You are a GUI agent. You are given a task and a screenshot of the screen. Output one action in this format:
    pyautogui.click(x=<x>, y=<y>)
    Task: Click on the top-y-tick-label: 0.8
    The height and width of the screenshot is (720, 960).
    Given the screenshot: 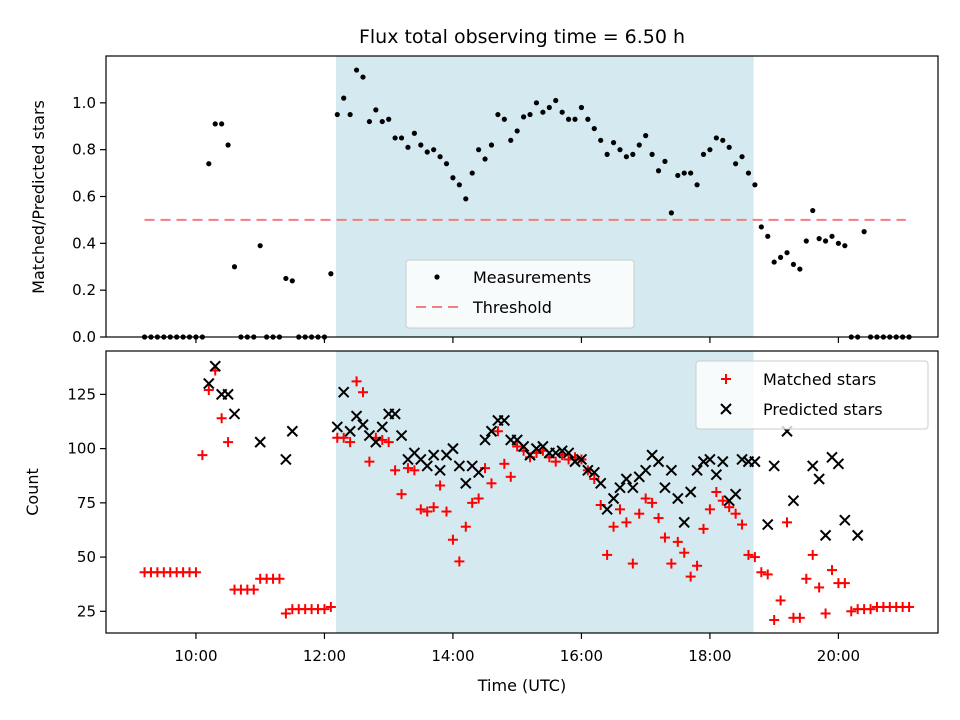 What is the action you would take?
    pyautogui.click(x=84, y=150)
    